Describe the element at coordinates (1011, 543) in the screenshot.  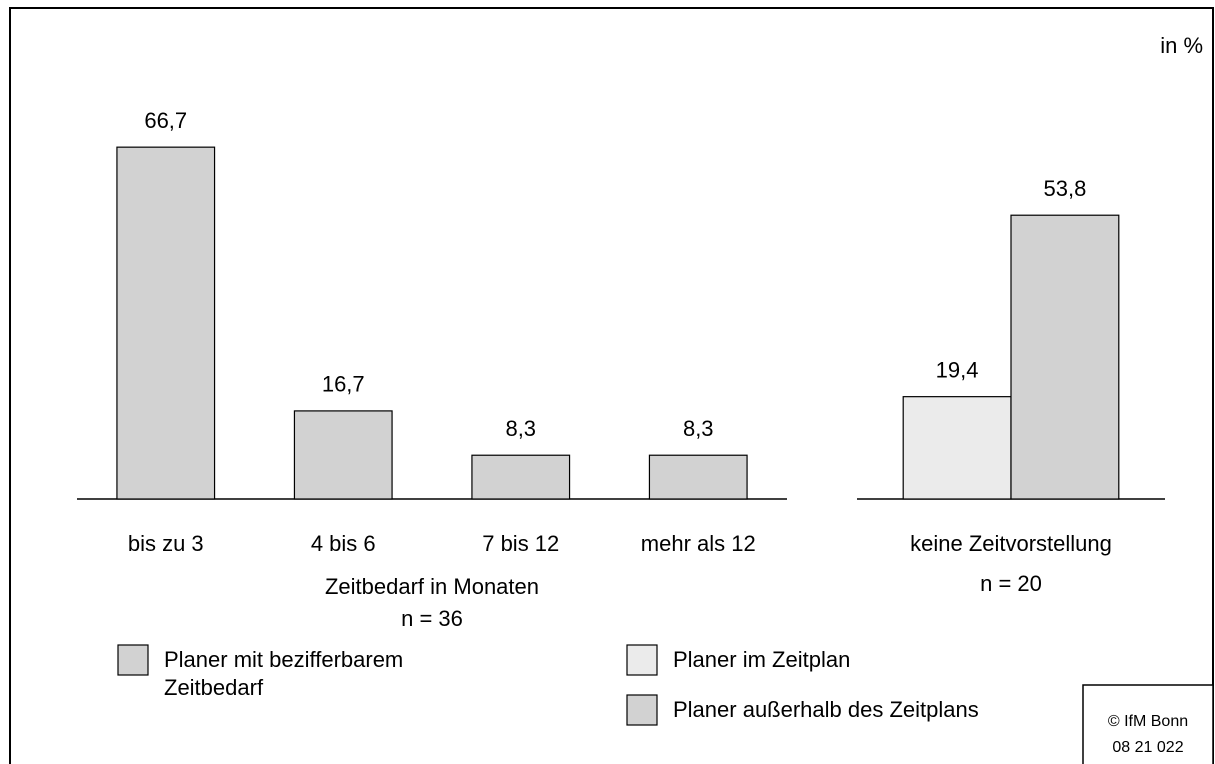
I see `x-tick-label: keine Zeitvorstellung` at that location.